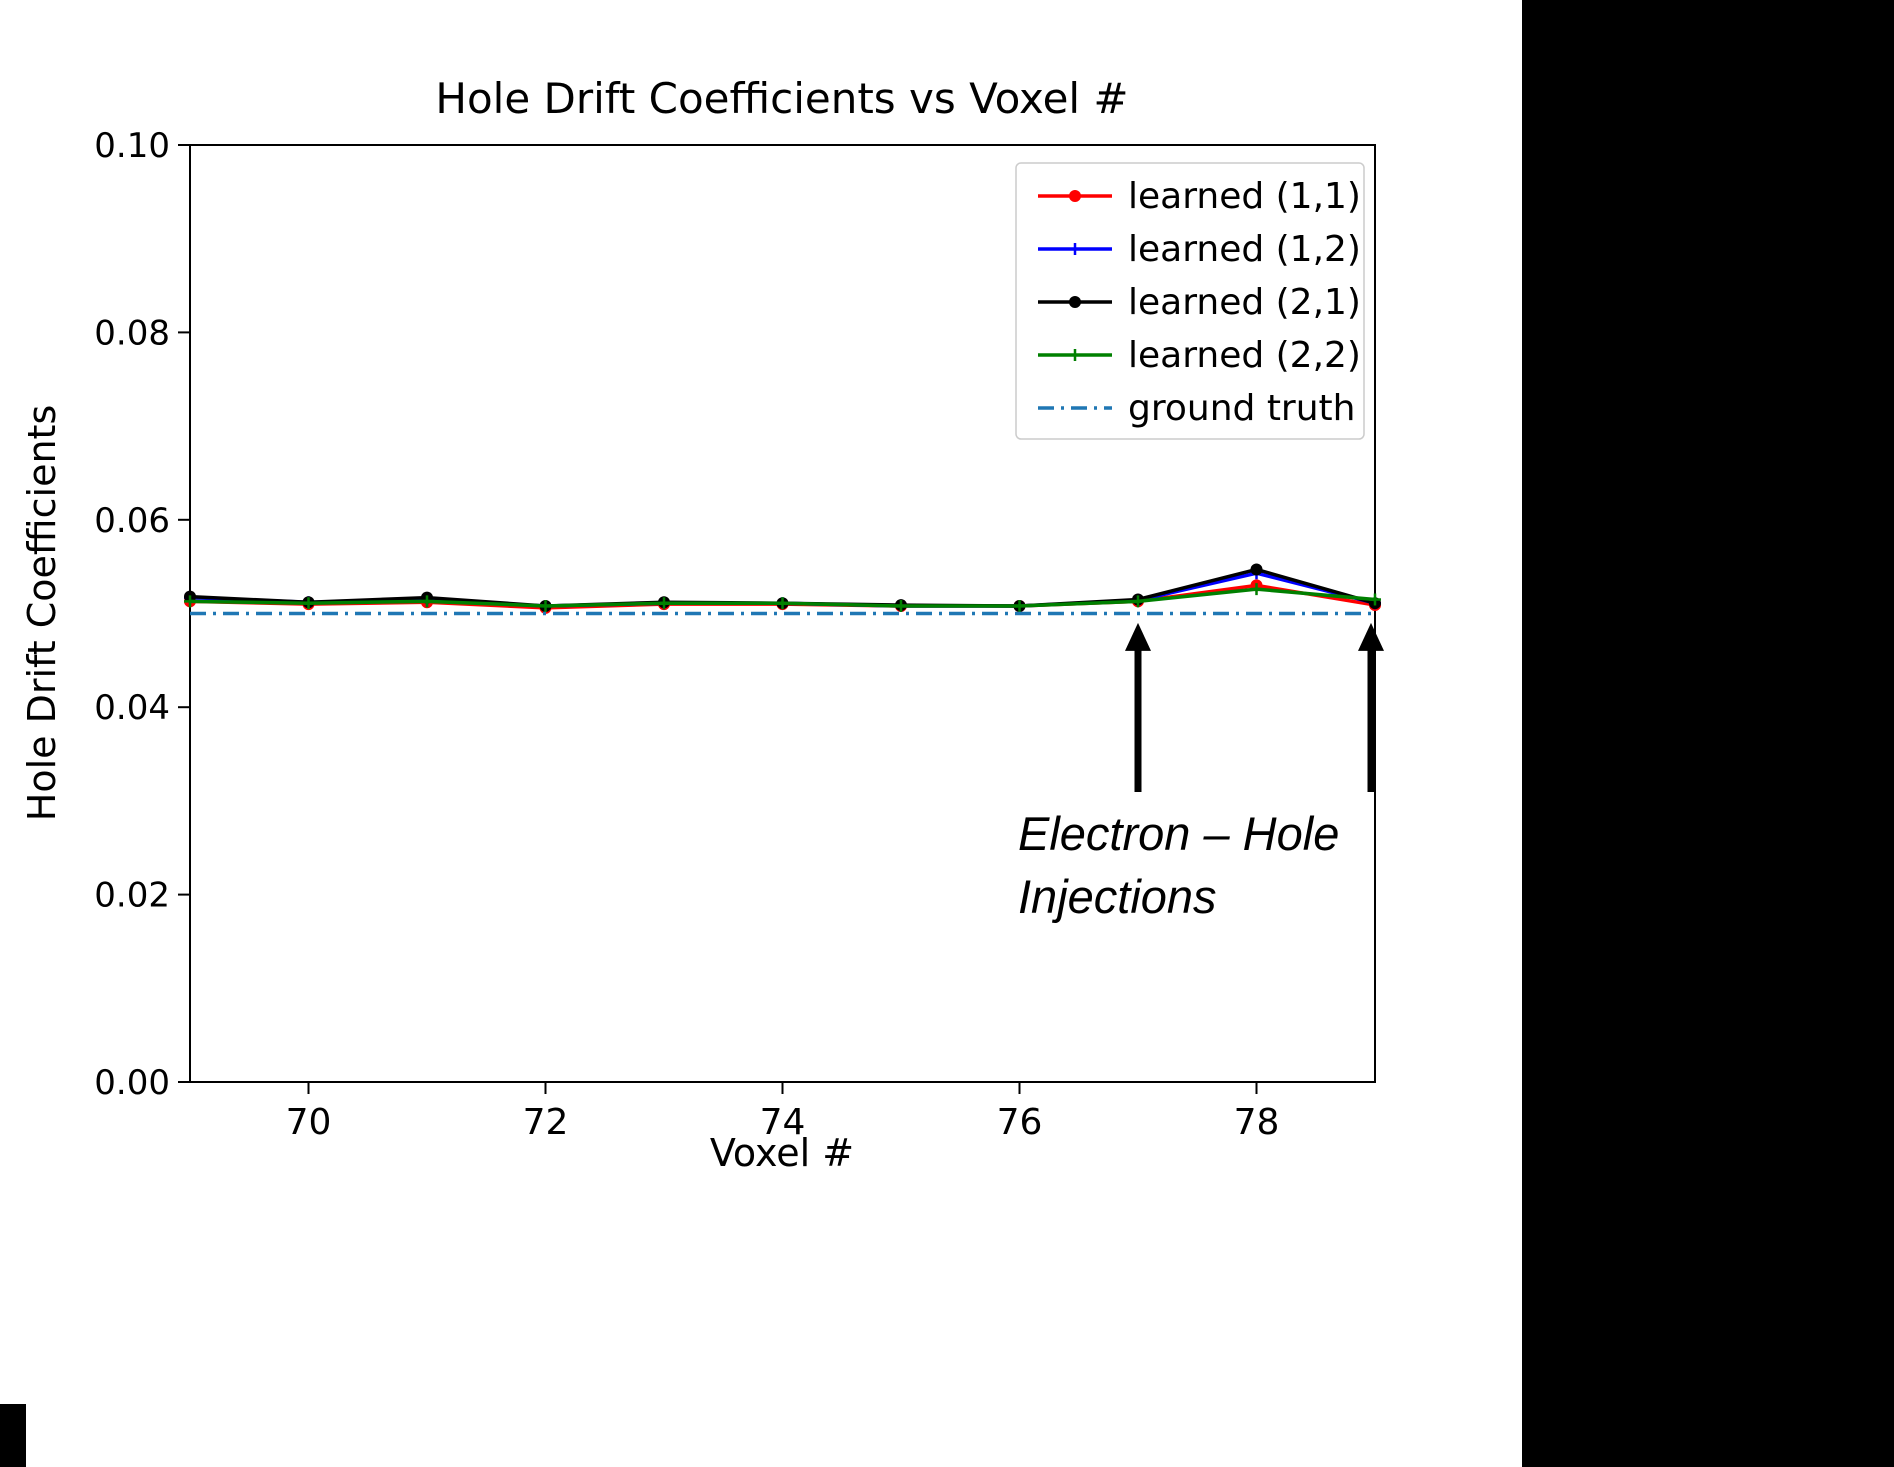  Describe the element at coordinates (1244, 355) in the screenshot. I see `legend-entry-label: learned (2,2)` at that location.